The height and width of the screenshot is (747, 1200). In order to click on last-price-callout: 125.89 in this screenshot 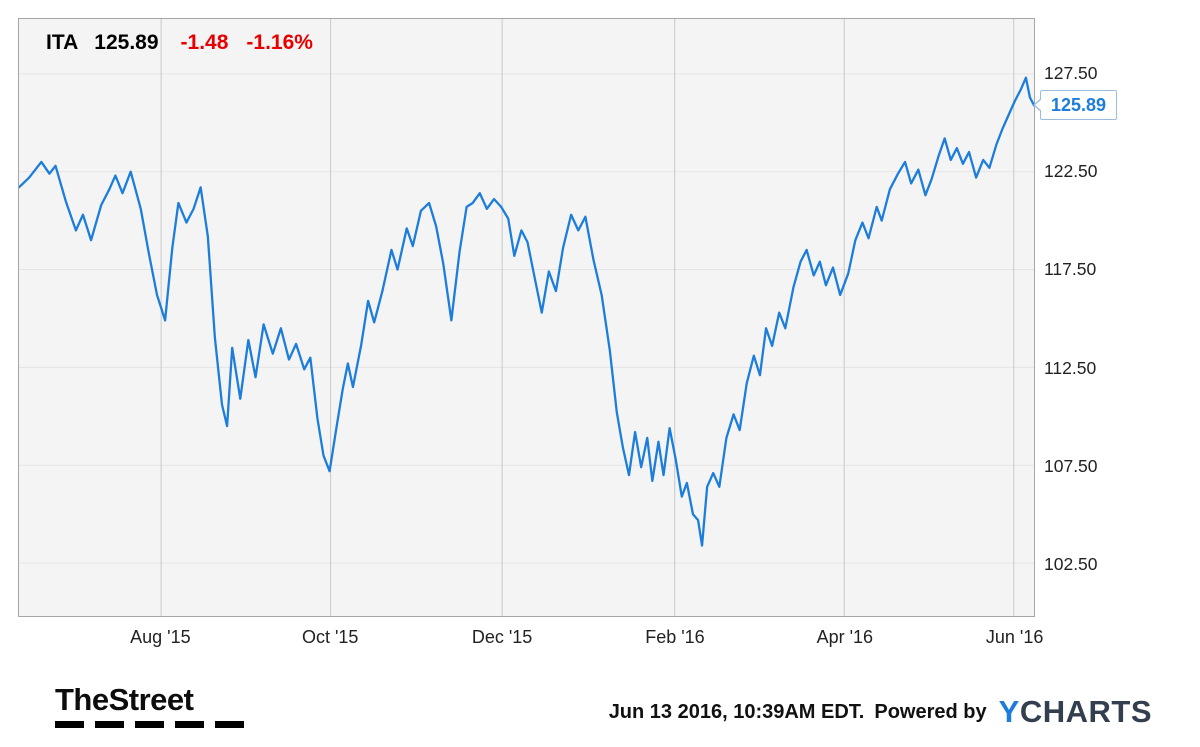, I will do `click(1079, 105)`.